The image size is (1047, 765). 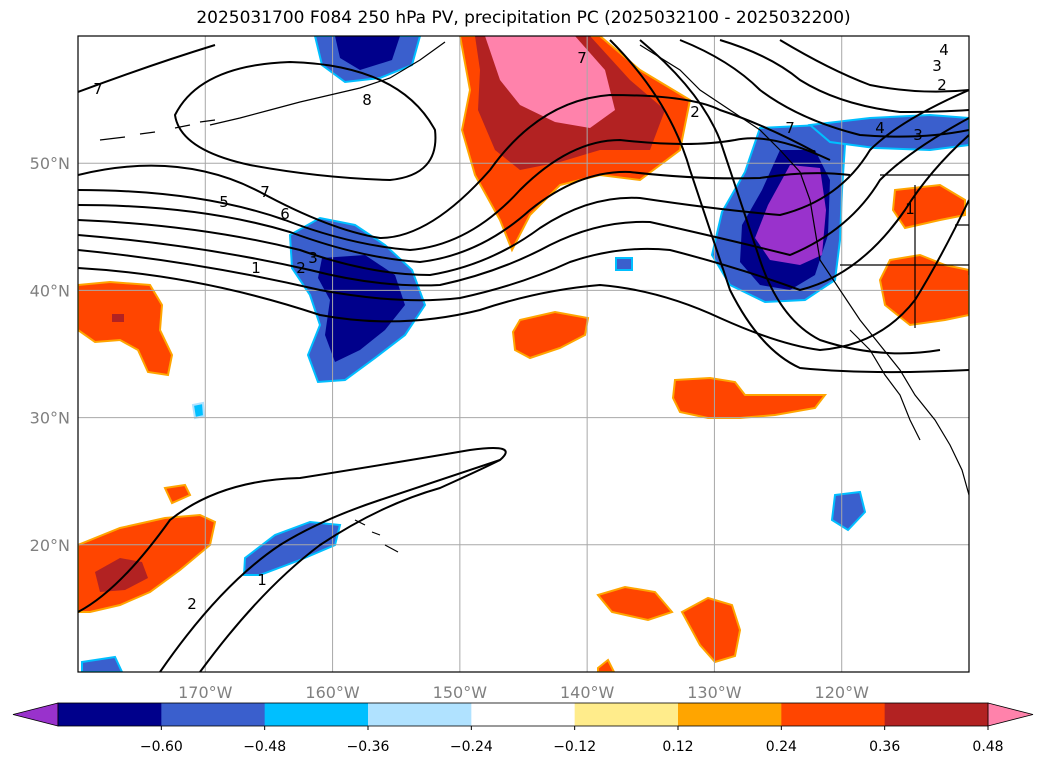 What do you see at coordinates (264, 747) in the screenshot?
I see `colorbar-tick-label: −0.48` at bounding box center [264, 747].